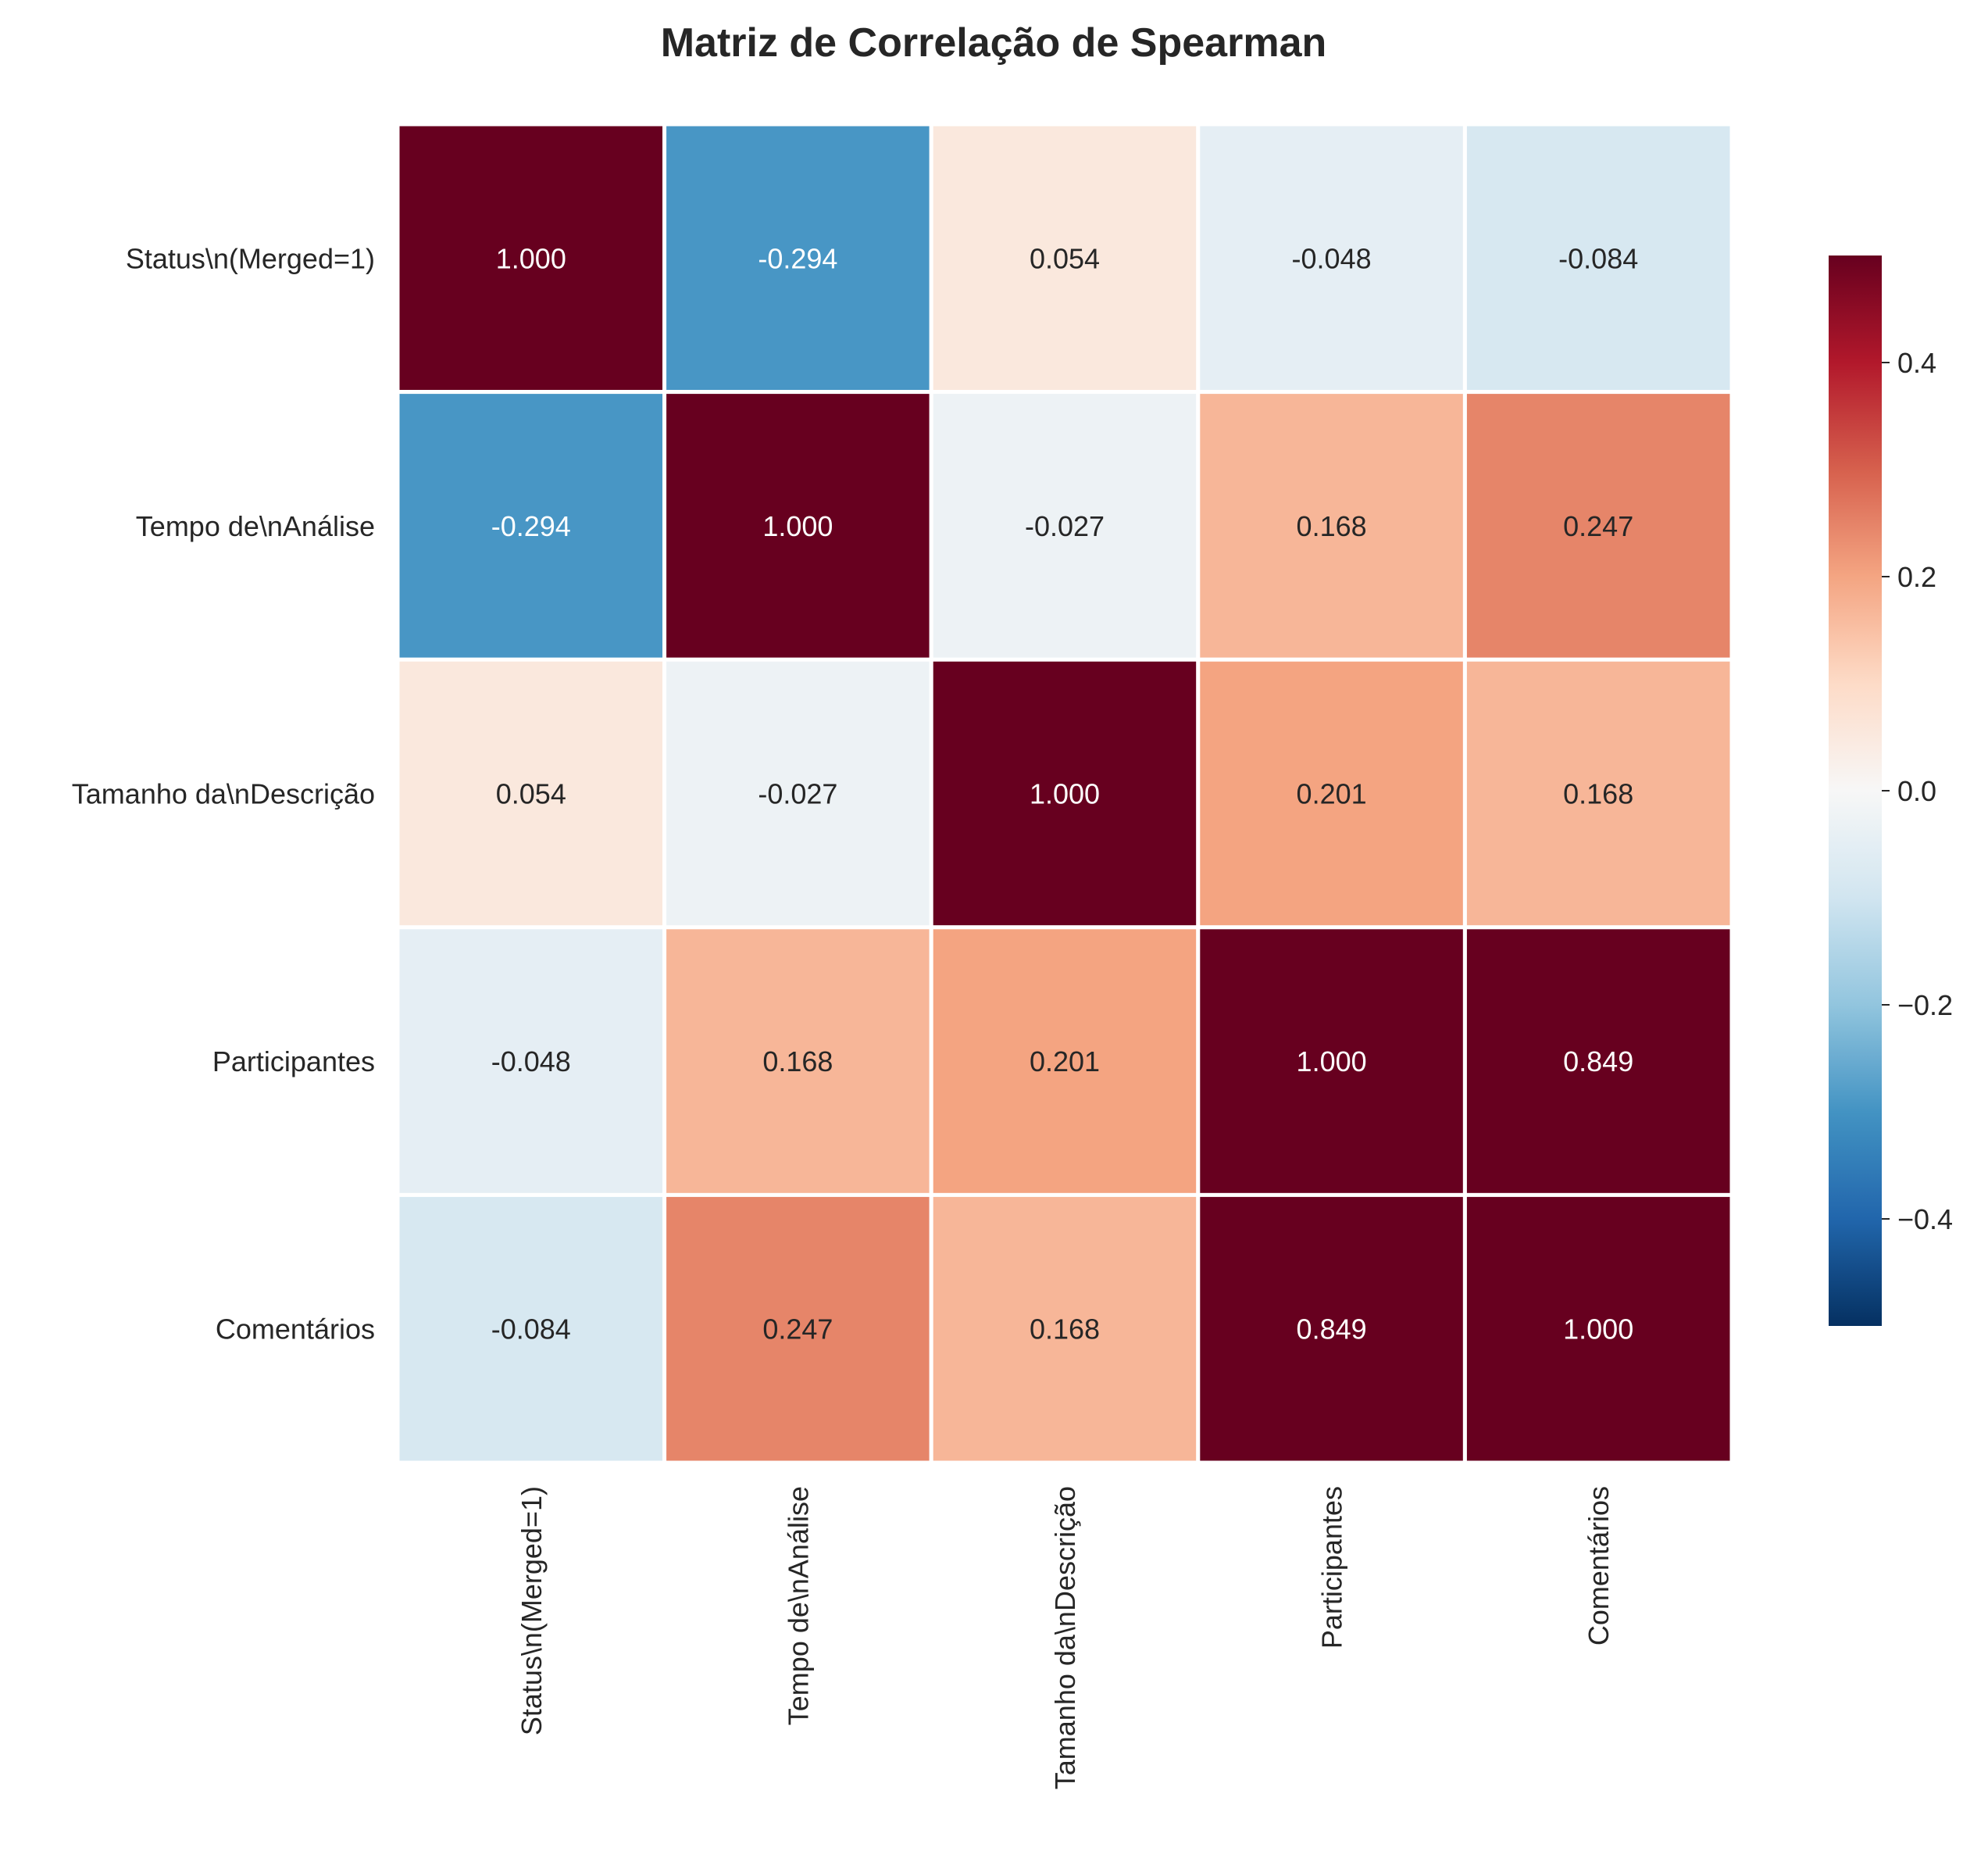  I want to click on heatmap-cell-r1-c0, so click(531, 526).